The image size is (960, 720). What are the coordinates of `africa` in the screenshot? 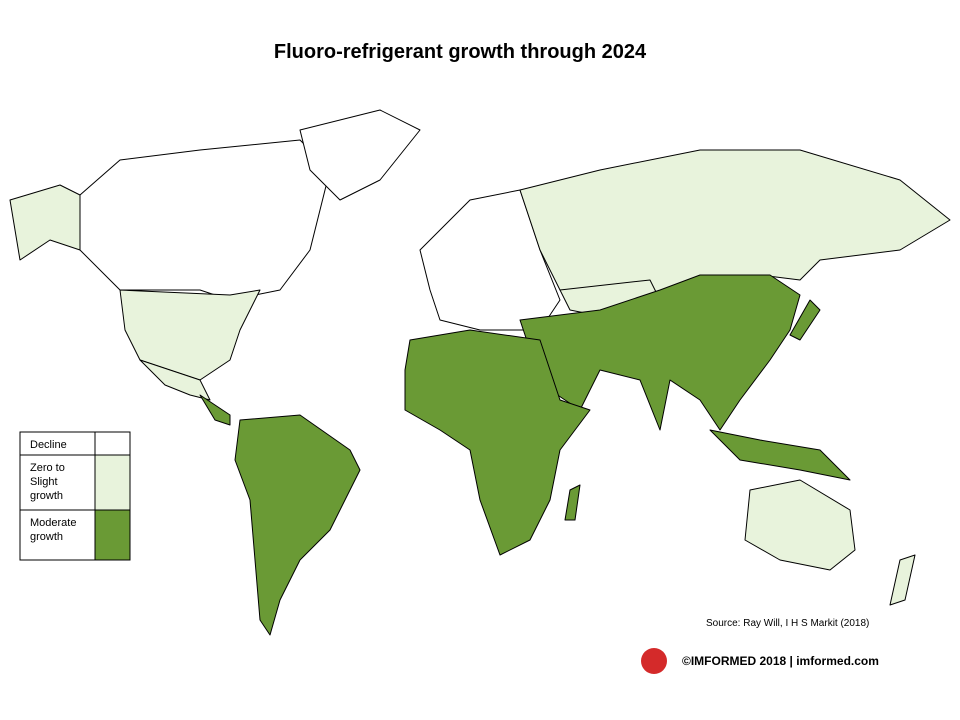 It's located at (497, 442).